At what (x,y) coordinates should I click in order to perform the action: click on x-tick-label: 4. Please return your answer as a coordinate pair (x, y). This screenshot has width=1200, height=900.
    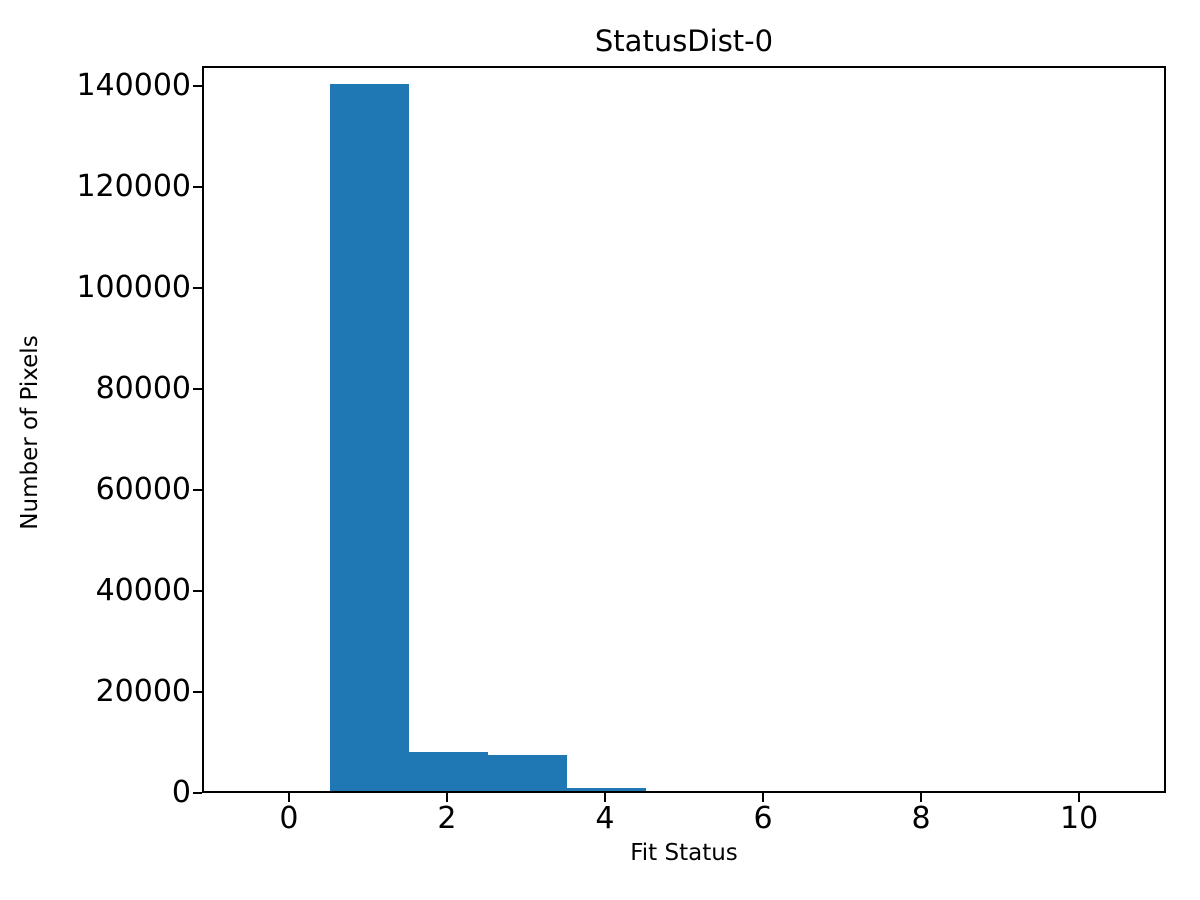
    Looking at the image, I should click on (605, 818).